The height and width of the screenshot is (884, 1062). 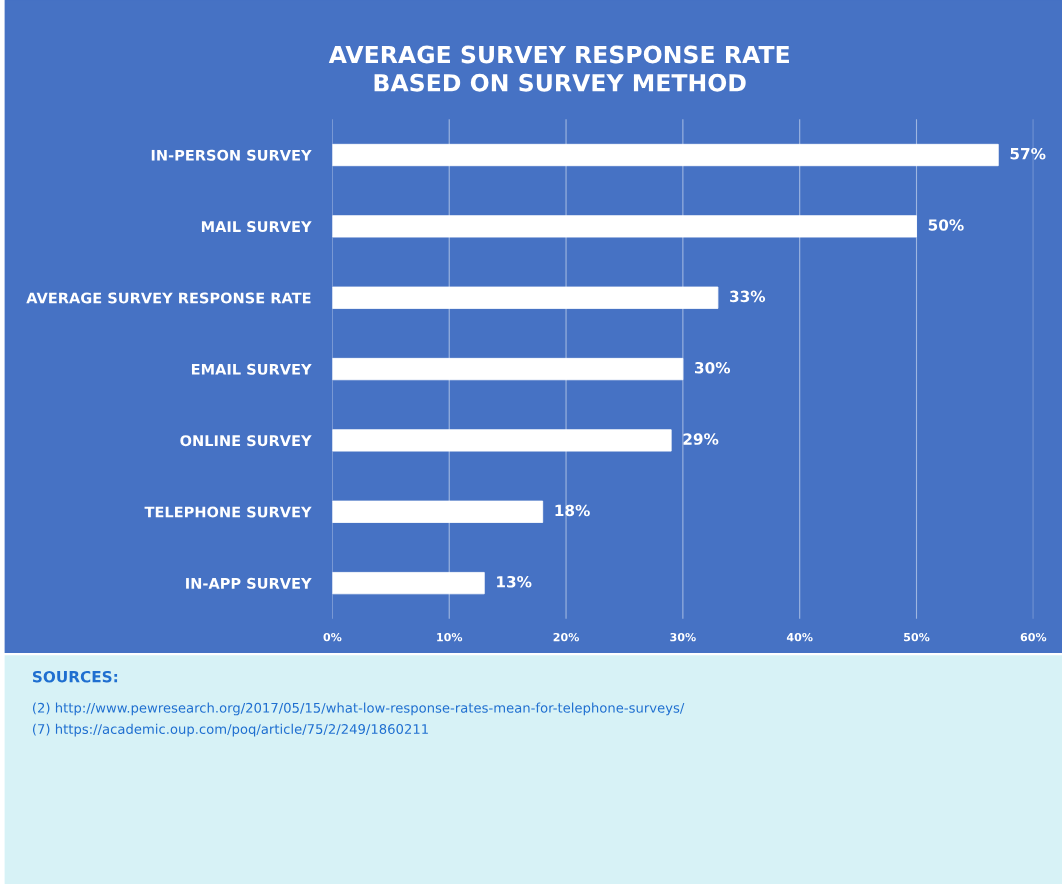 What do you see at coordinates (917, 637) in the screenshot?
I see `x-tick-label: 50%` at bounding box center [917, 637].